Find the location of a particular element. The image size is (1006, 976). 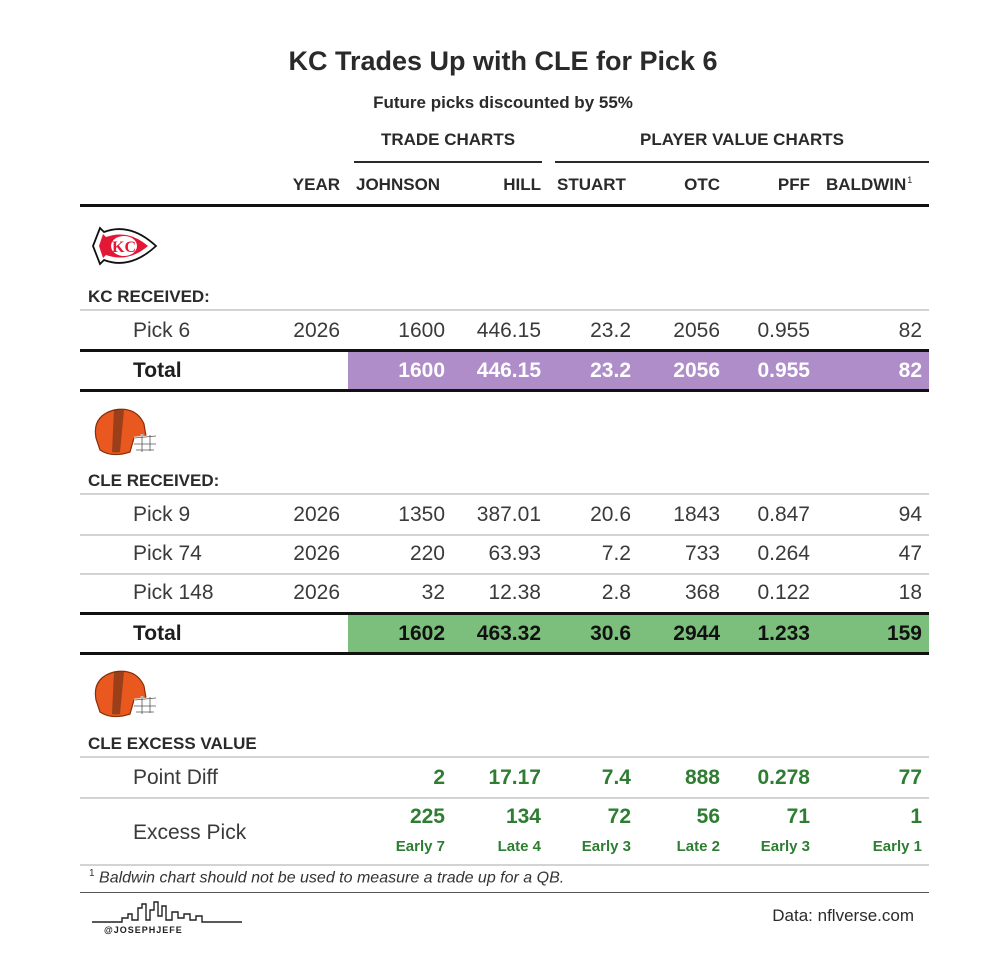

svg-text: KC is located at coordinates (124, 247).